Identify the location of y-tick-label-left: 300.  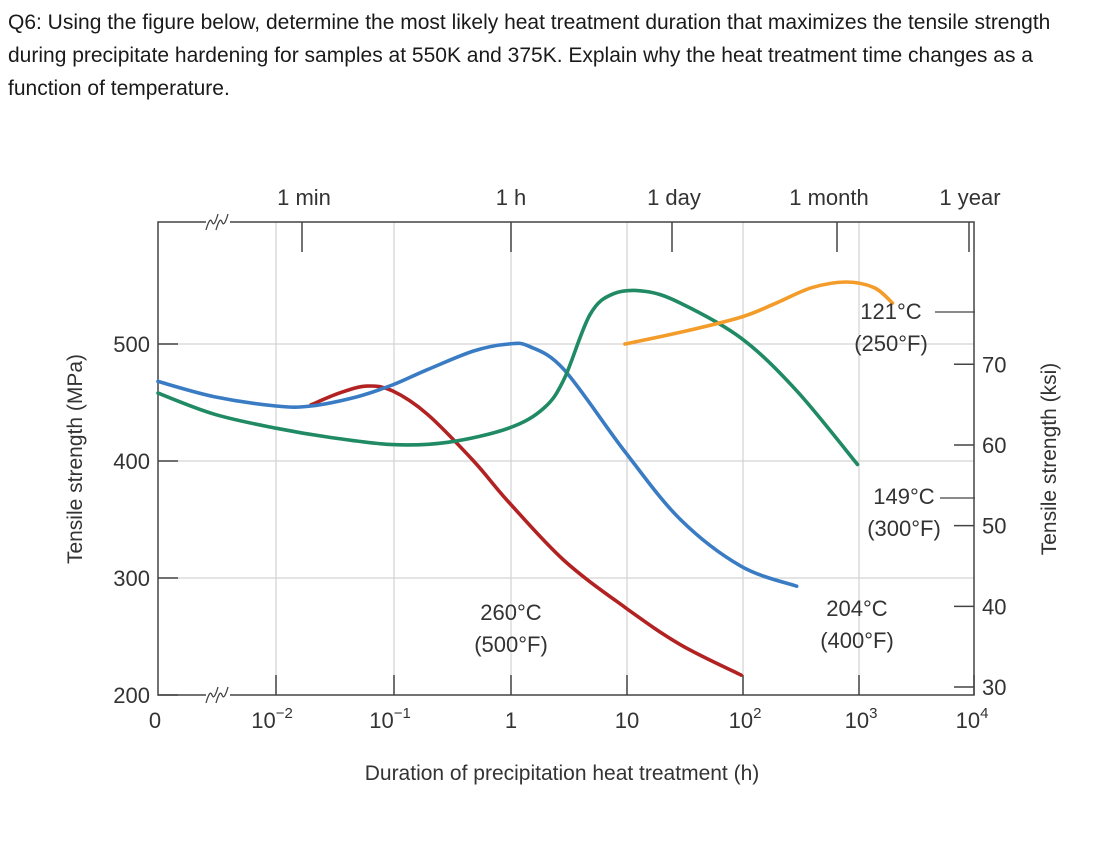
(131, 578).